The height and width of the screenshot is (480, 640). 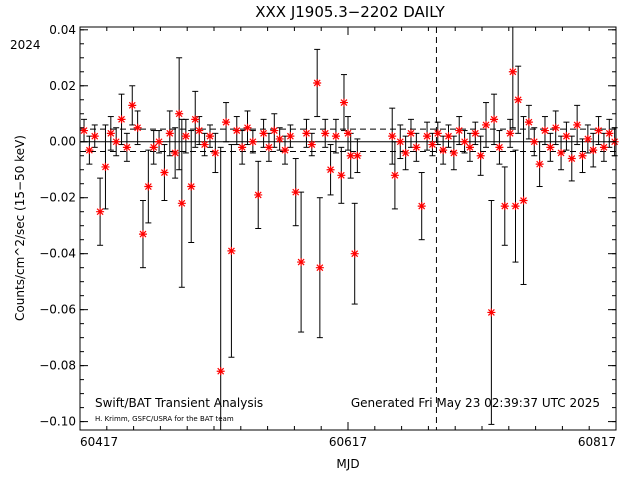 What do you see at coordinates (348, 442) in the screenshot?
I see `x-tick-label: 60617` at bounding box center [348, 442].